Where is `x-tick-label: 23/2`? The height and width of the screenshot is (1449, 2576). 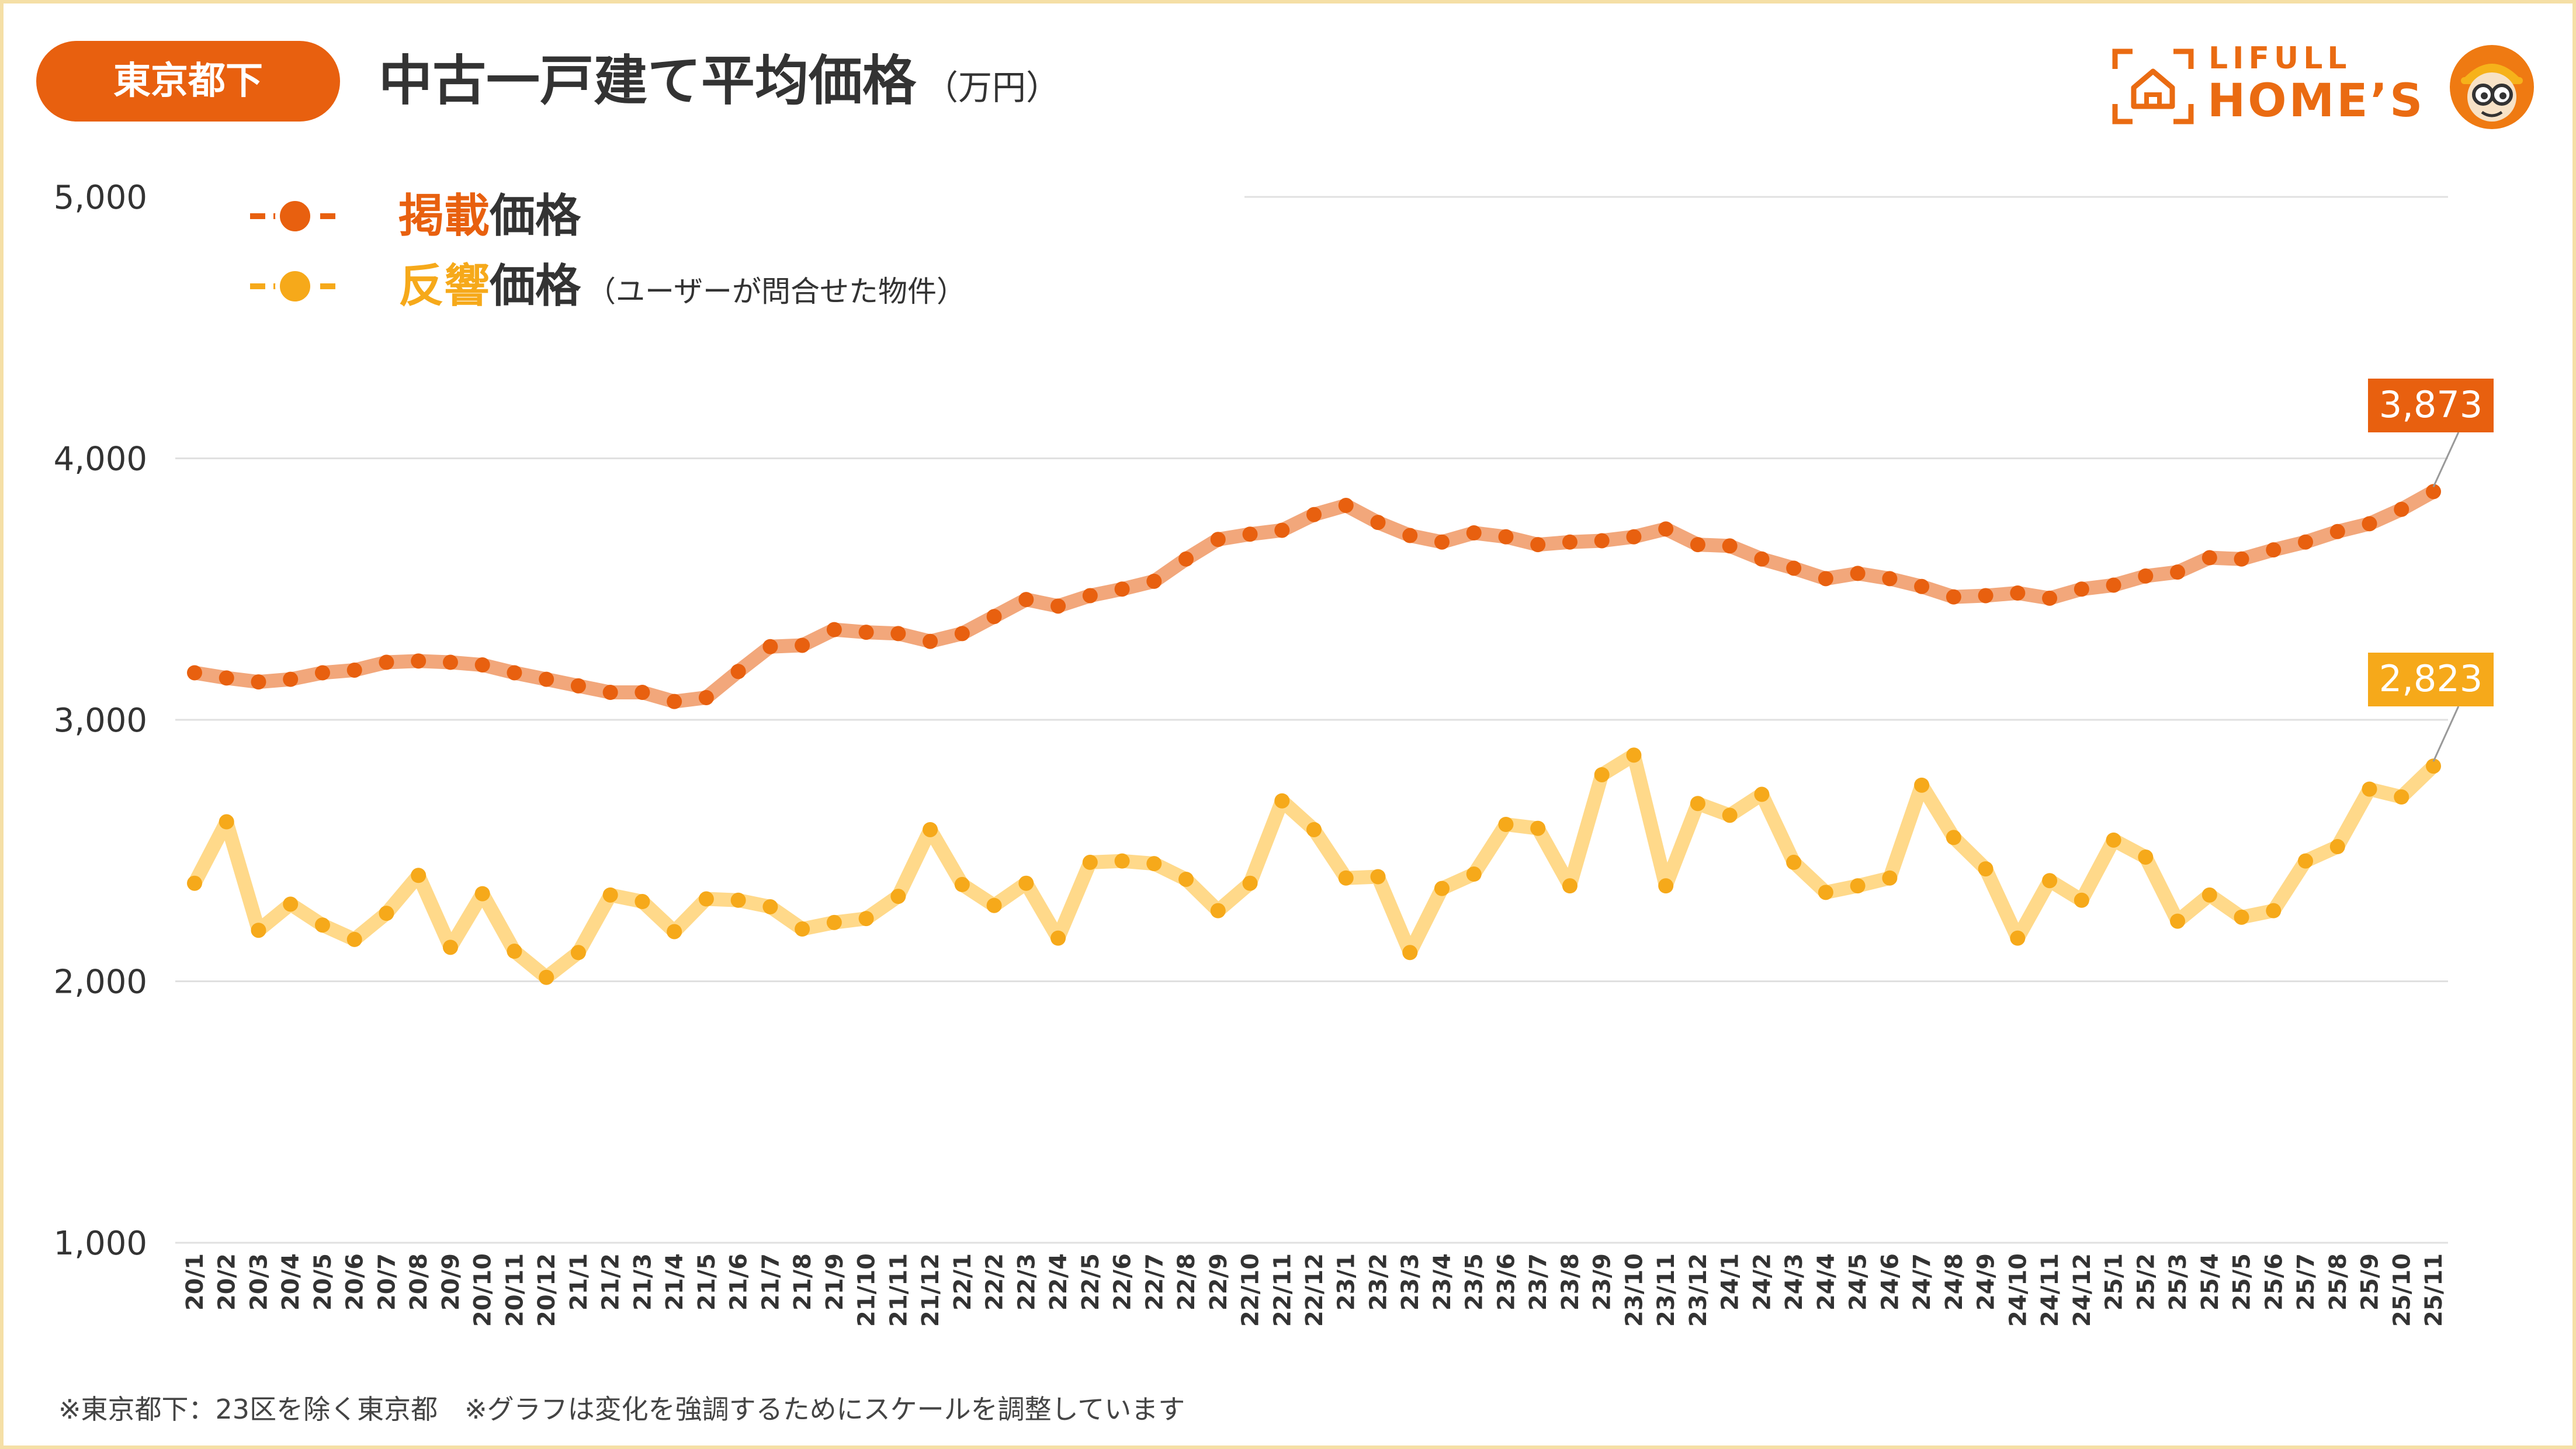
x-tick-label: 23/2 is located at coordinates (1378, 1282).